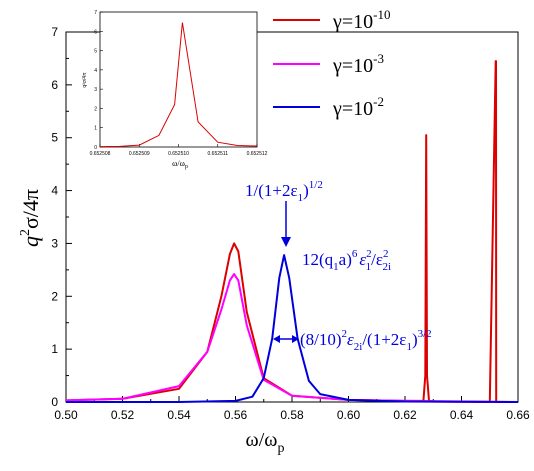 This screenshot has height=471, width=534. I want to click on legend: γ=10-10 γ=10-3 γ=10-2, so click(331, 63).